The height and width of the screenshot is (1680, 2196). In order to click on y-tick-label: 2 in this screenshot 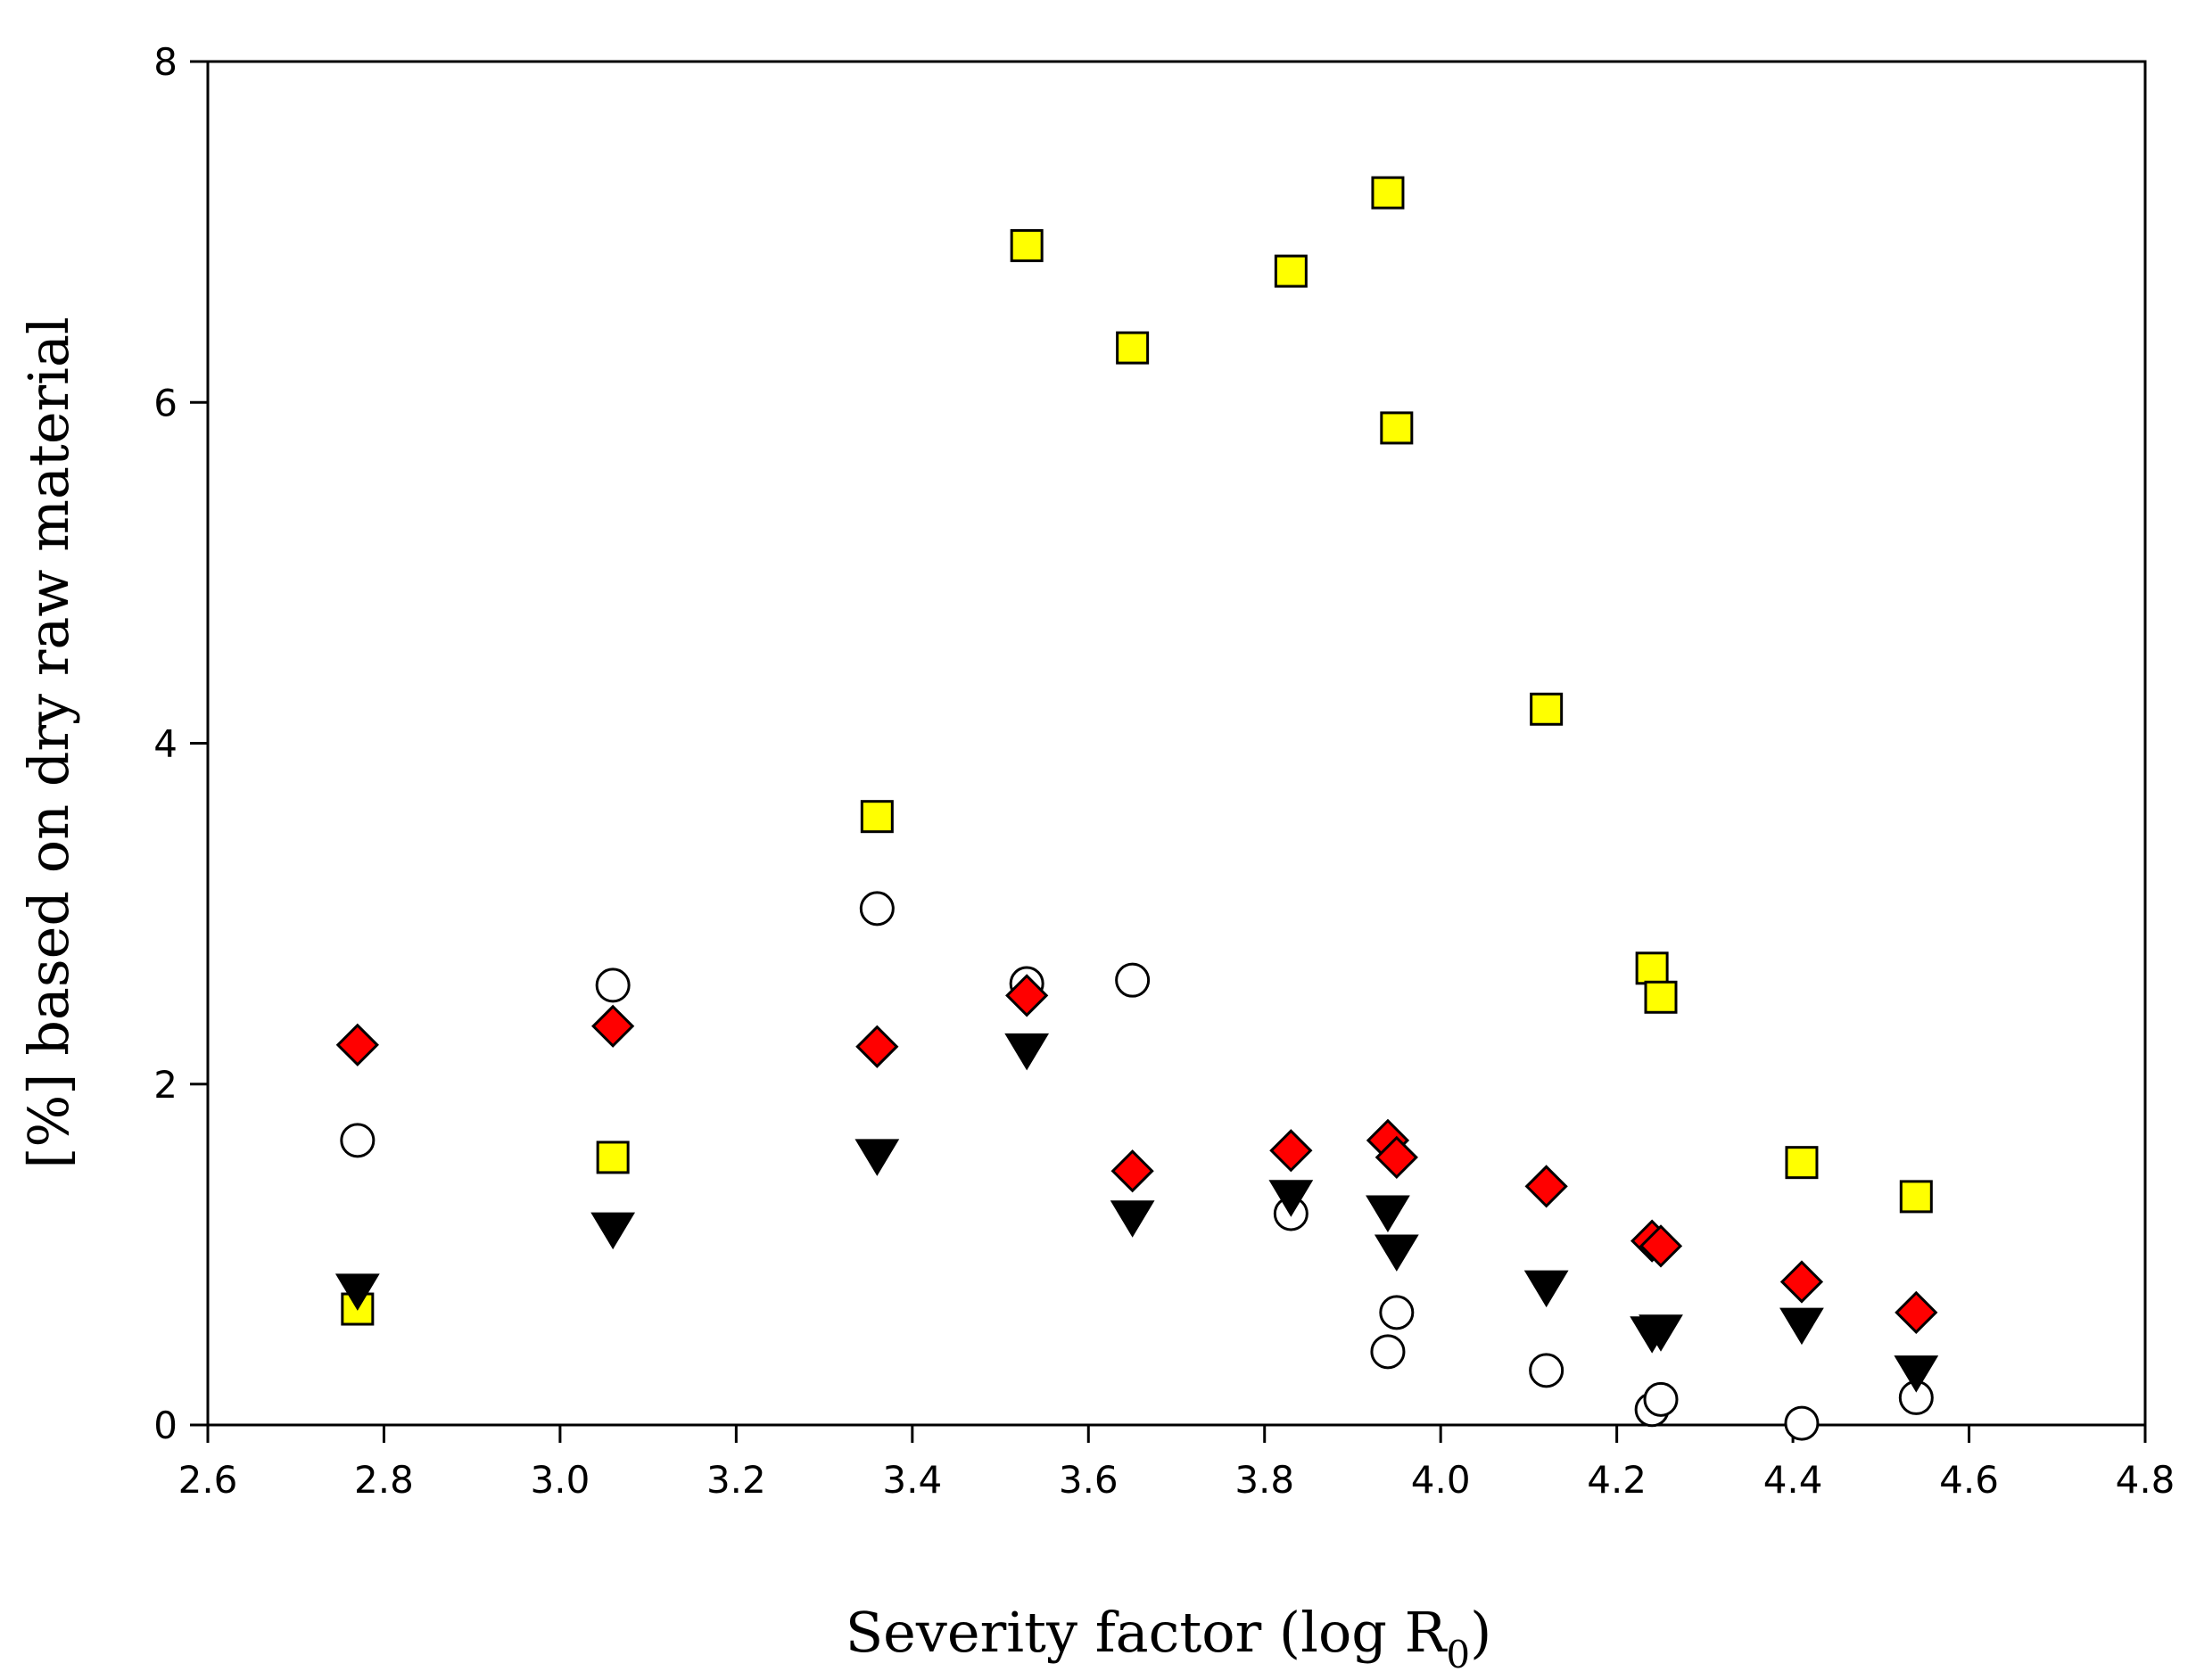, I will do `click(165, 1085)`.